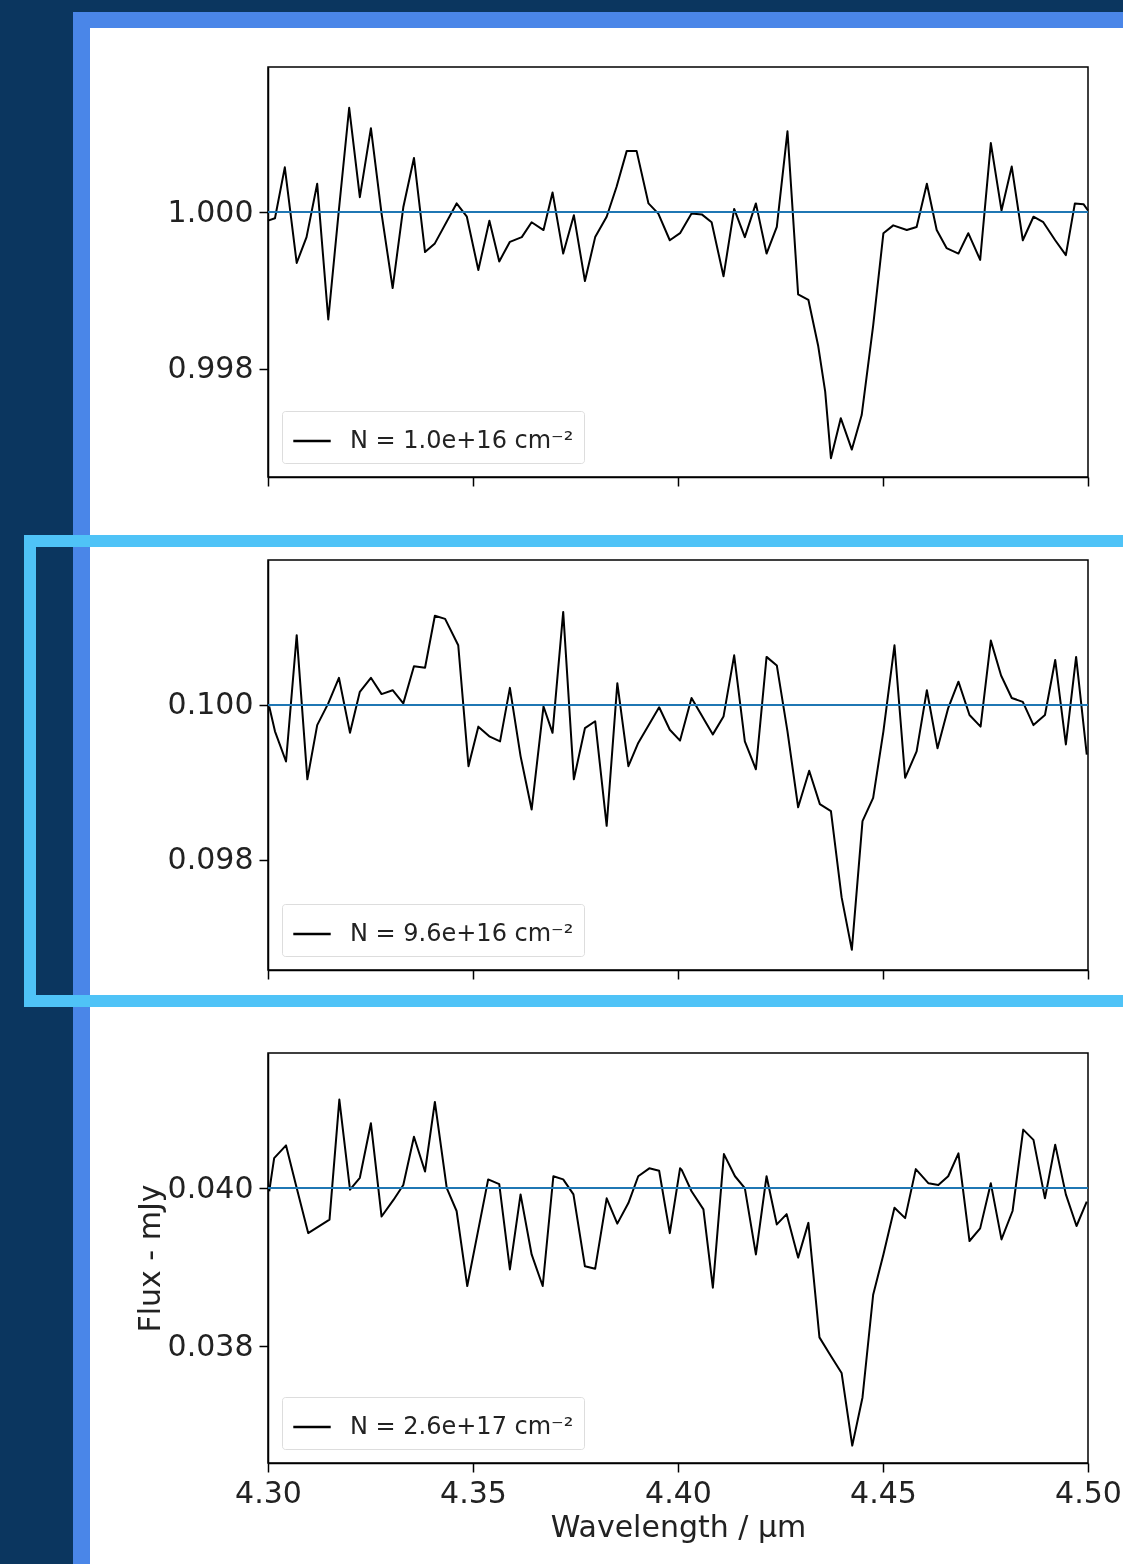 Image resolution: width=1123 pixels, height=1564 pixels. I want to click on x-tick-label: 4.50, so click(1088, 1492).